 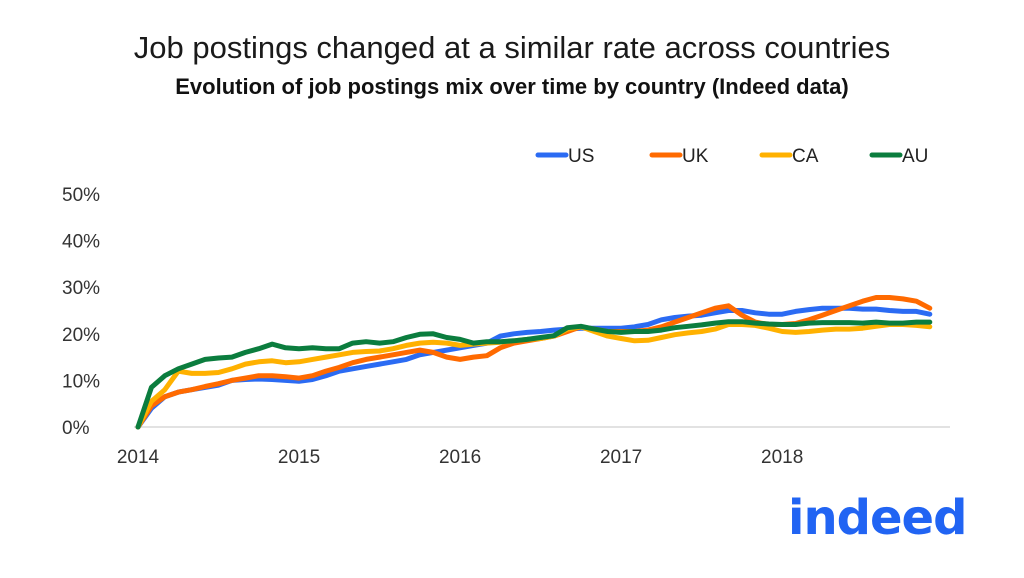 I want to click on x-tick-label: 2014, so click(x=138, y=457).